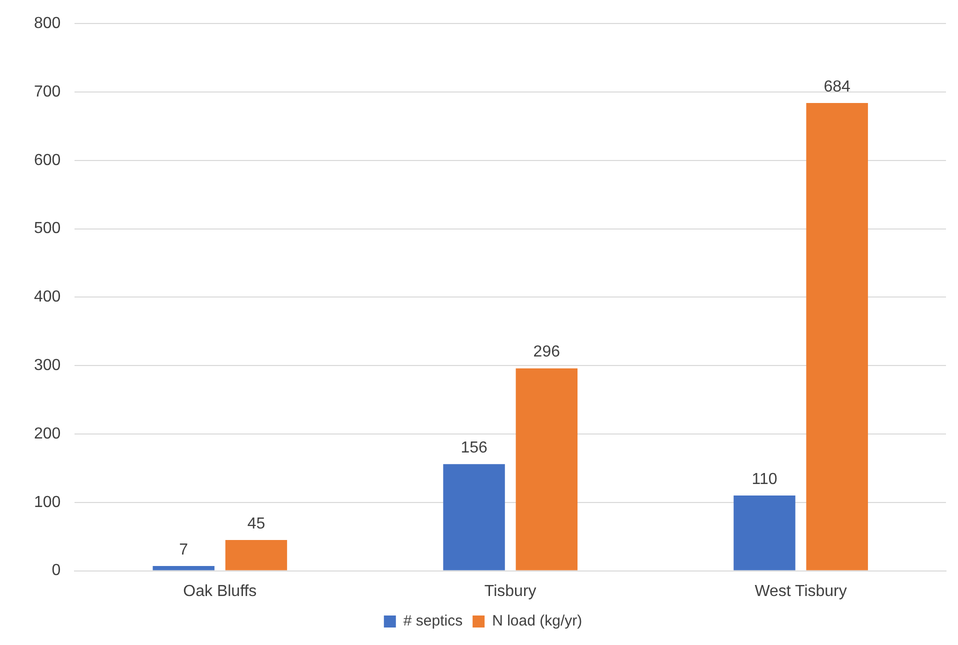 This screenshot has width=958, height=645. I want to click on data-label: 156, so click(474, 448).